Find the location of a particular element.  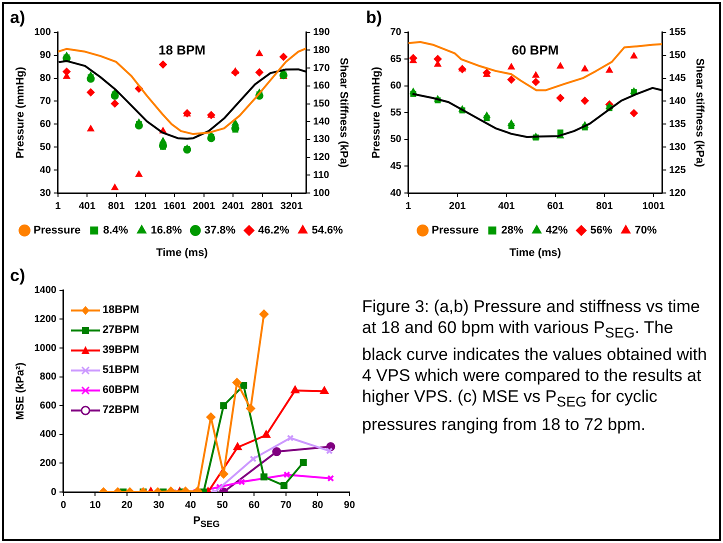

x-tick-label: 80 is located at coordinates (318, 505).